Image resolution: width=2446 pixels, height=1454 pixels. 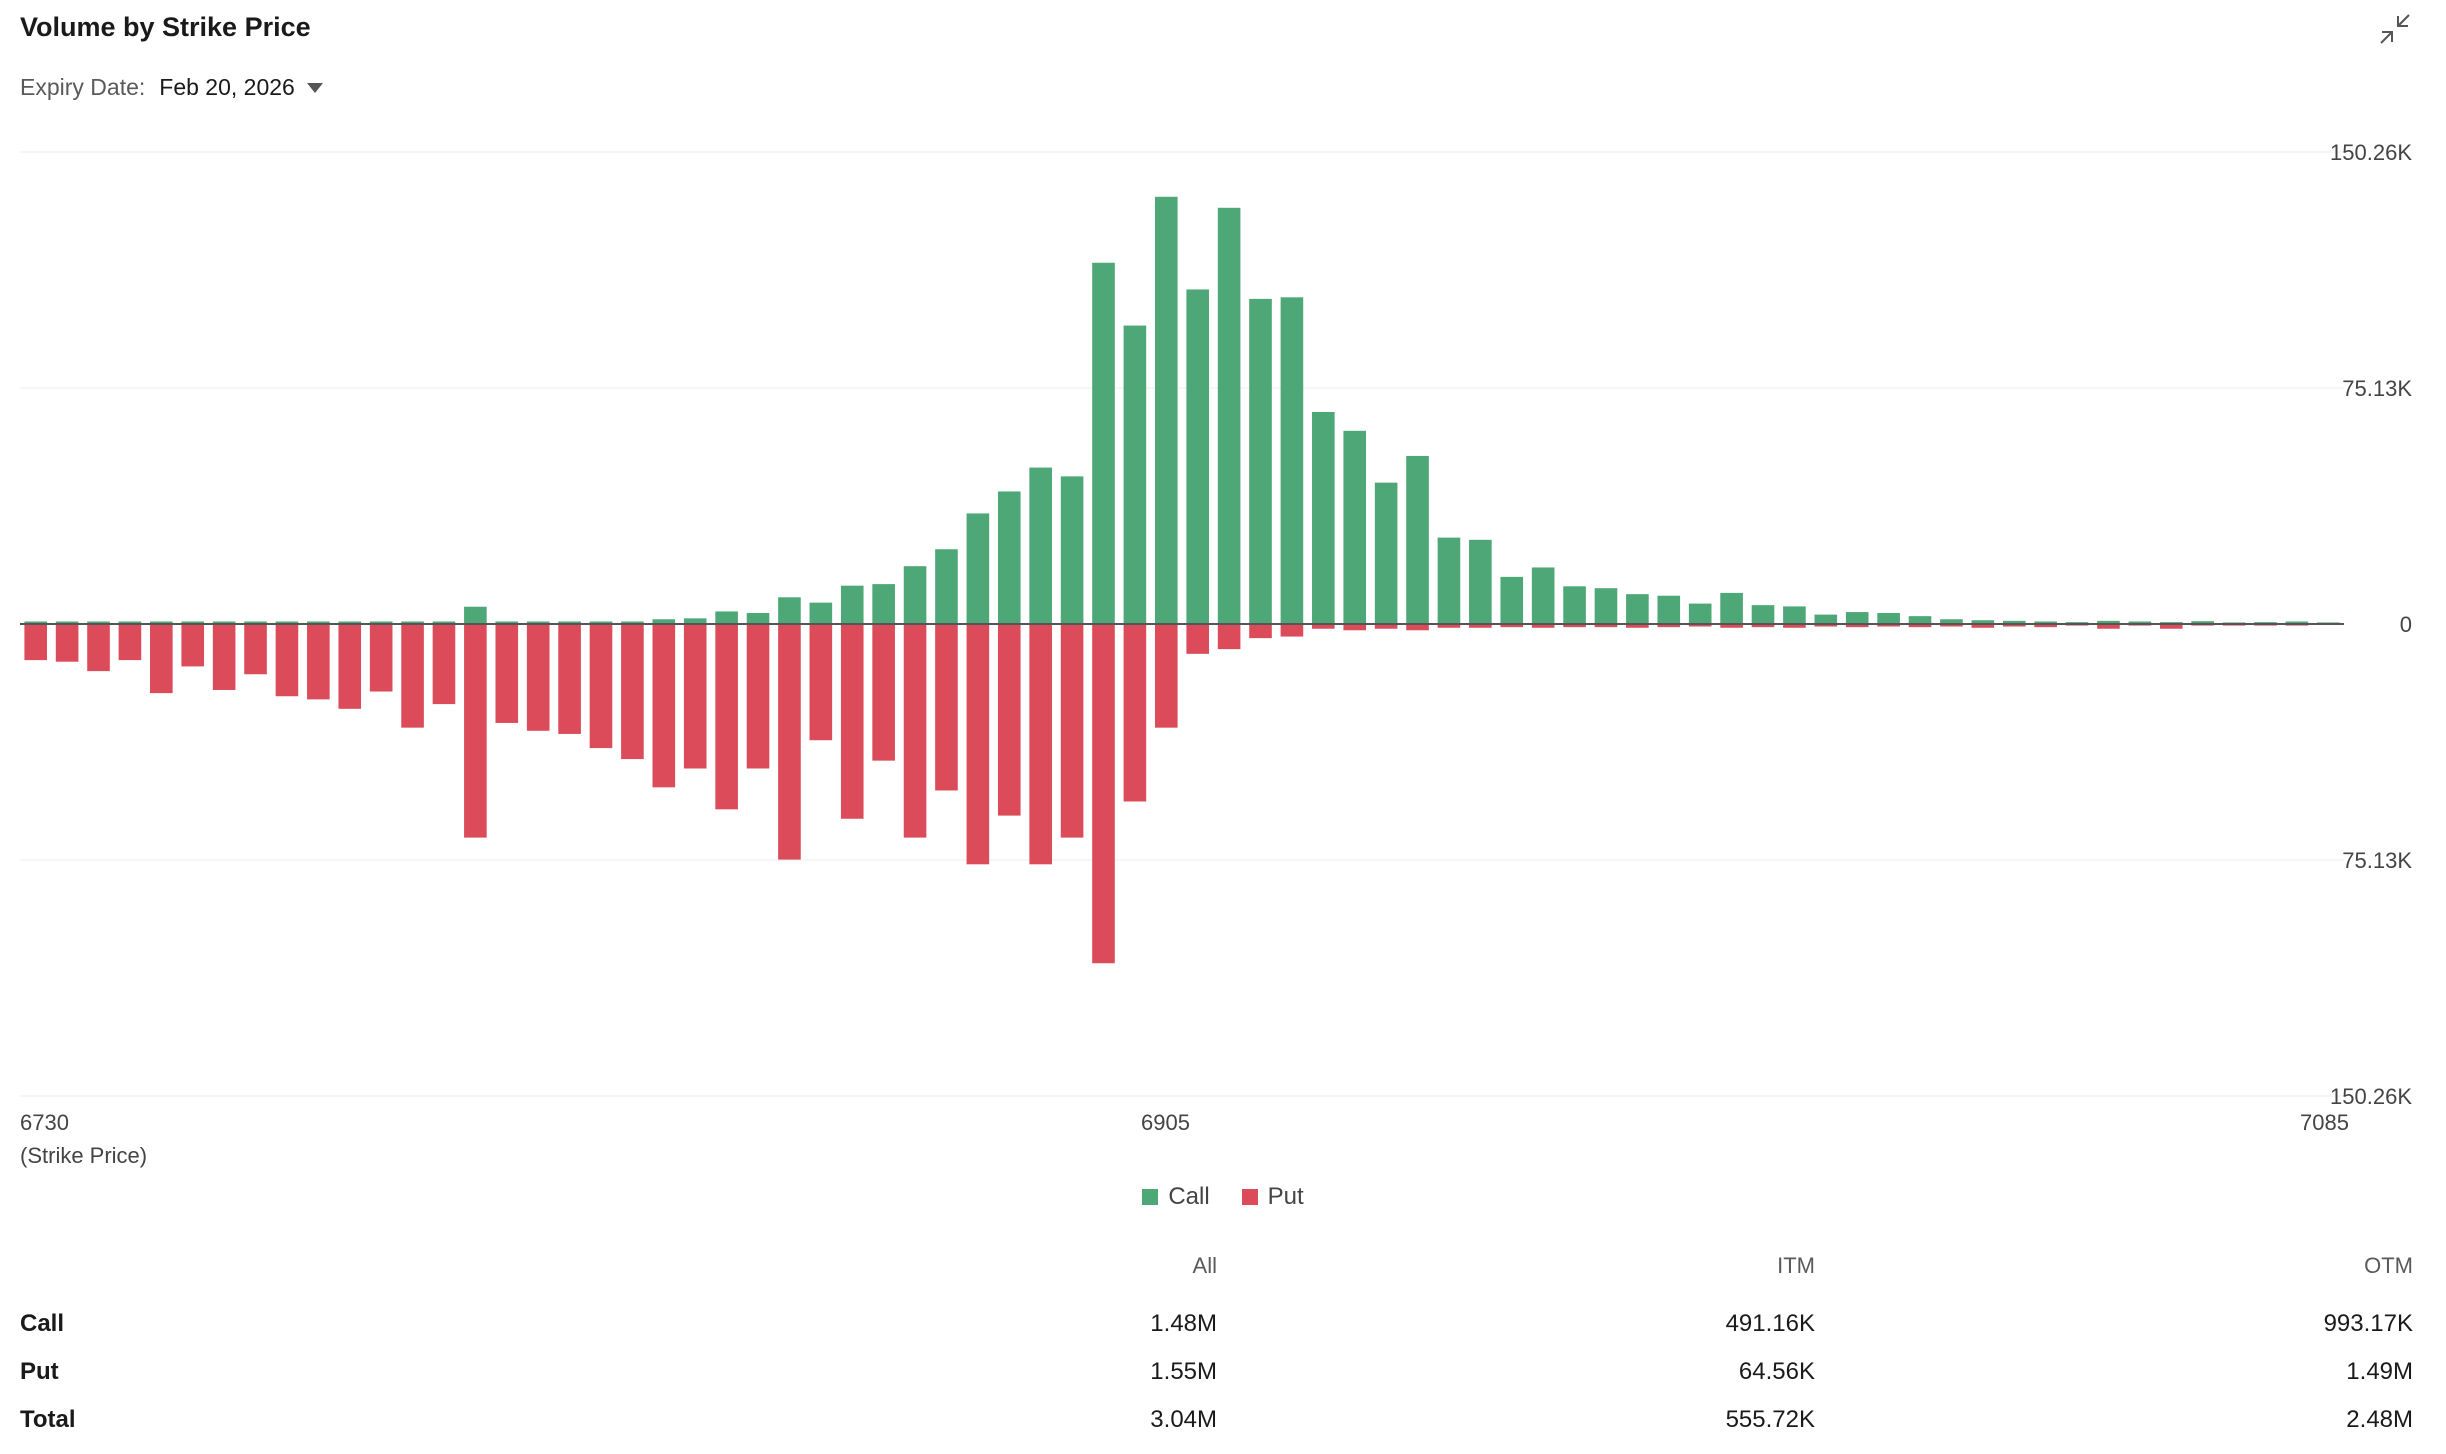 What do you see at coordinates (1272, 1197) in the screenshot?
I see `legend-item-put: Put` at bounding box center [1272, 1197].